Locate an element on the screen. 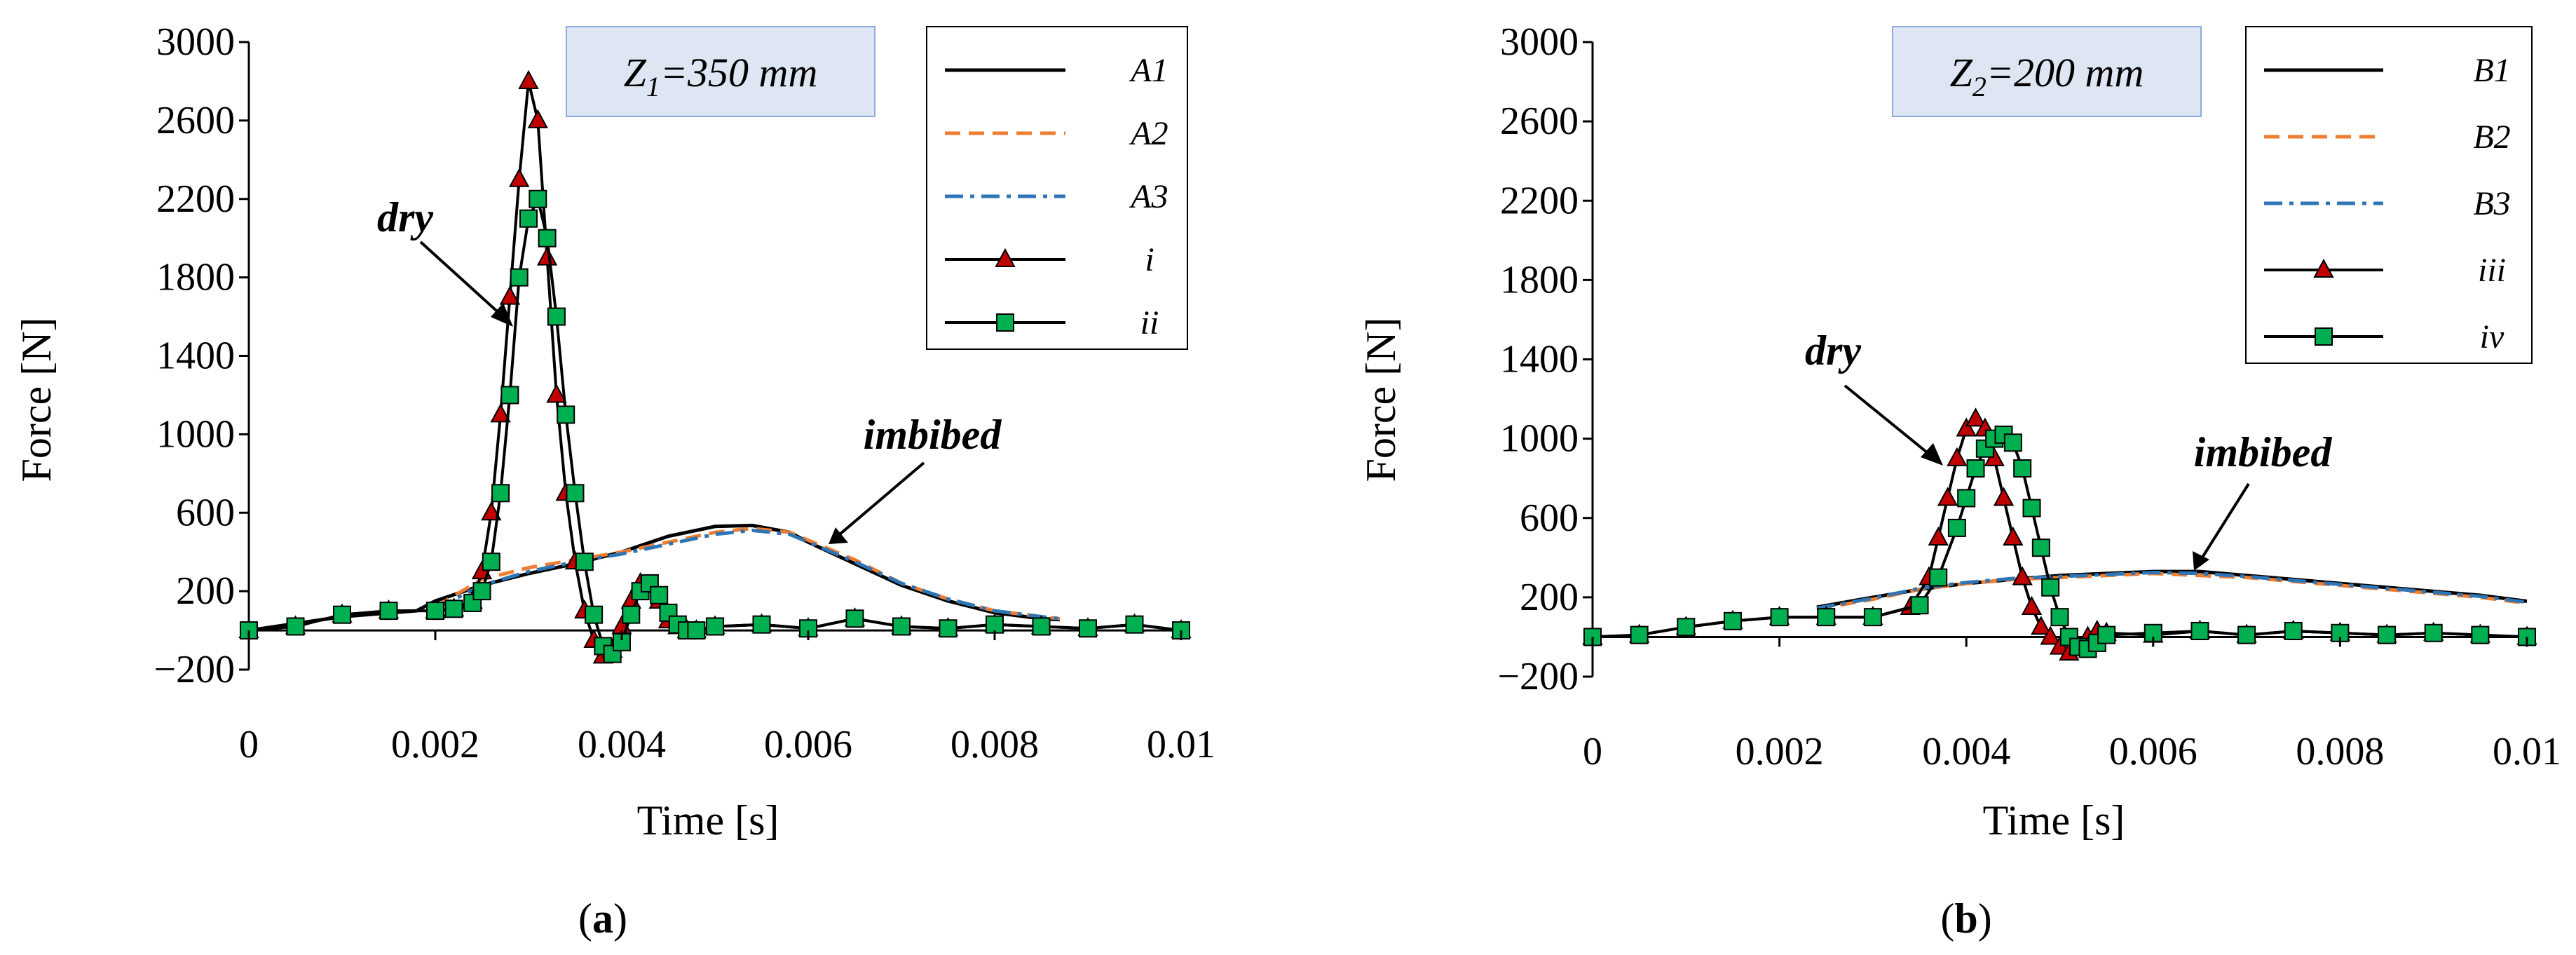 The image size is (2576, 955). annotation-dry-a-arrow is located at coordinates (462, 280).